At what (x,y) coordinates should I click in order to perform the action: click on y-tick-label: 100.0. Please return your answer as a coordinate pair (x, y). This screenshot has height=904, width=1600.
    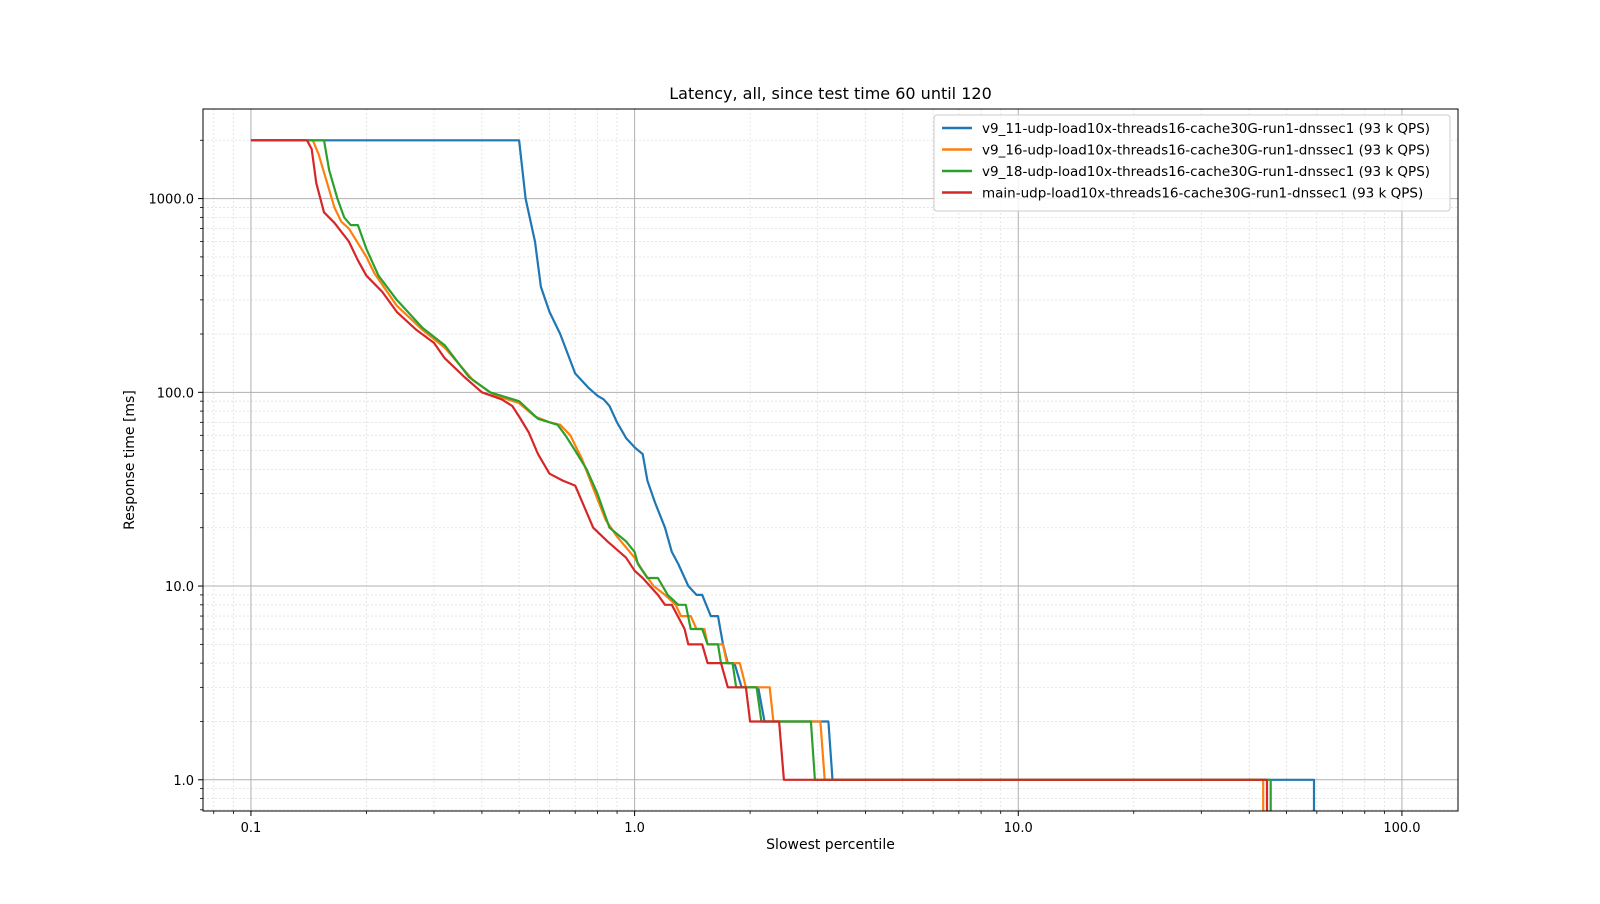
    Looking at the image, I should click on (175, 393).